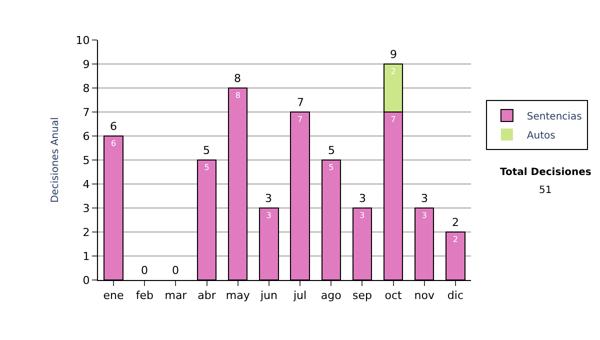 The height and width of the screenshot is (340, 600). Describe the element at coordinates (331, 295) in the screenshot. I see `x-tick-label: ago` at that location.